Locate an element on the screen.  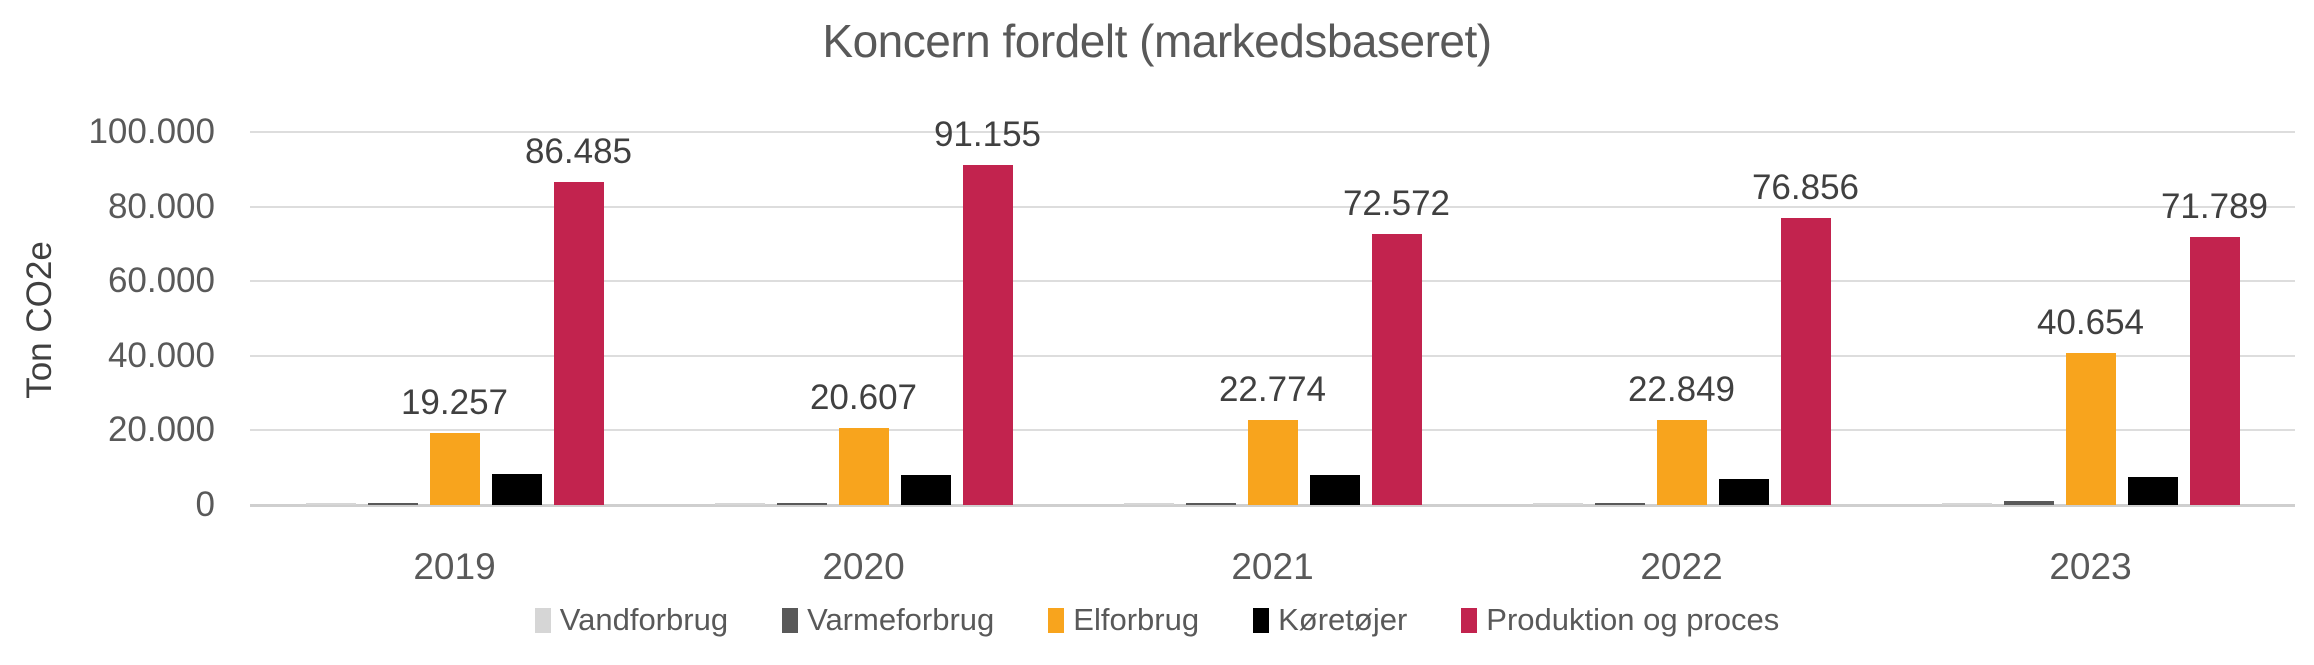
legend-label: Elforbrug is located at coordinates (1136, 619).